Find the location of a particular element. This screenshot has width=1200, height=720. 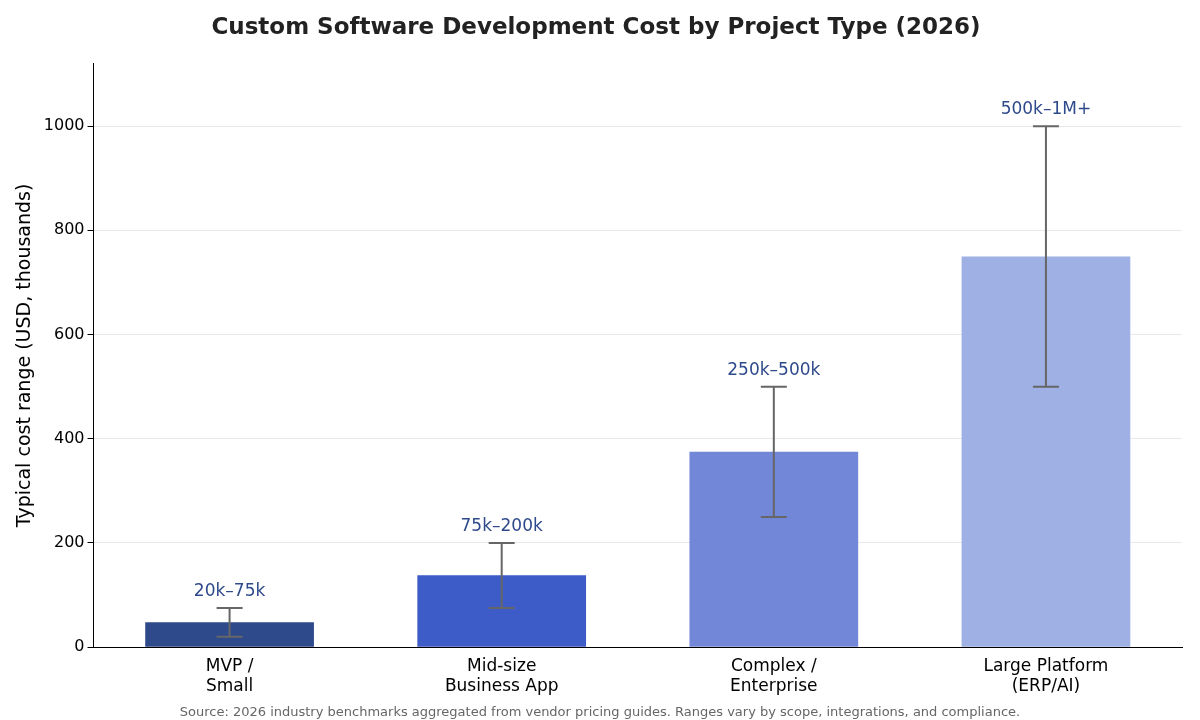

y-tick-label: 400 is located at coordinates (69, 437).